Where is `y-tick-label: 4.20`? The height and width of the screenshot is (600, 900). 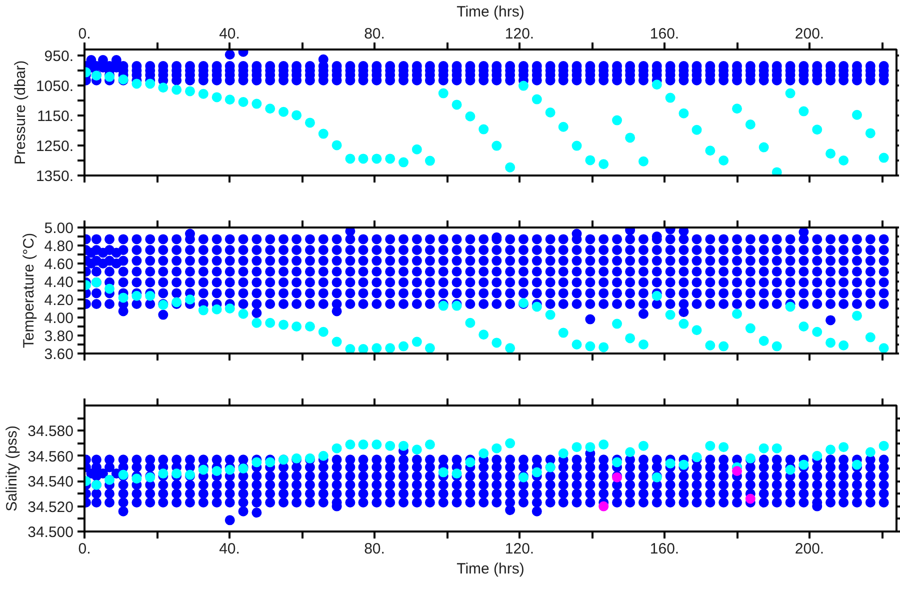
y-tick-label: 4.20 is located at coordinates (59, 300).